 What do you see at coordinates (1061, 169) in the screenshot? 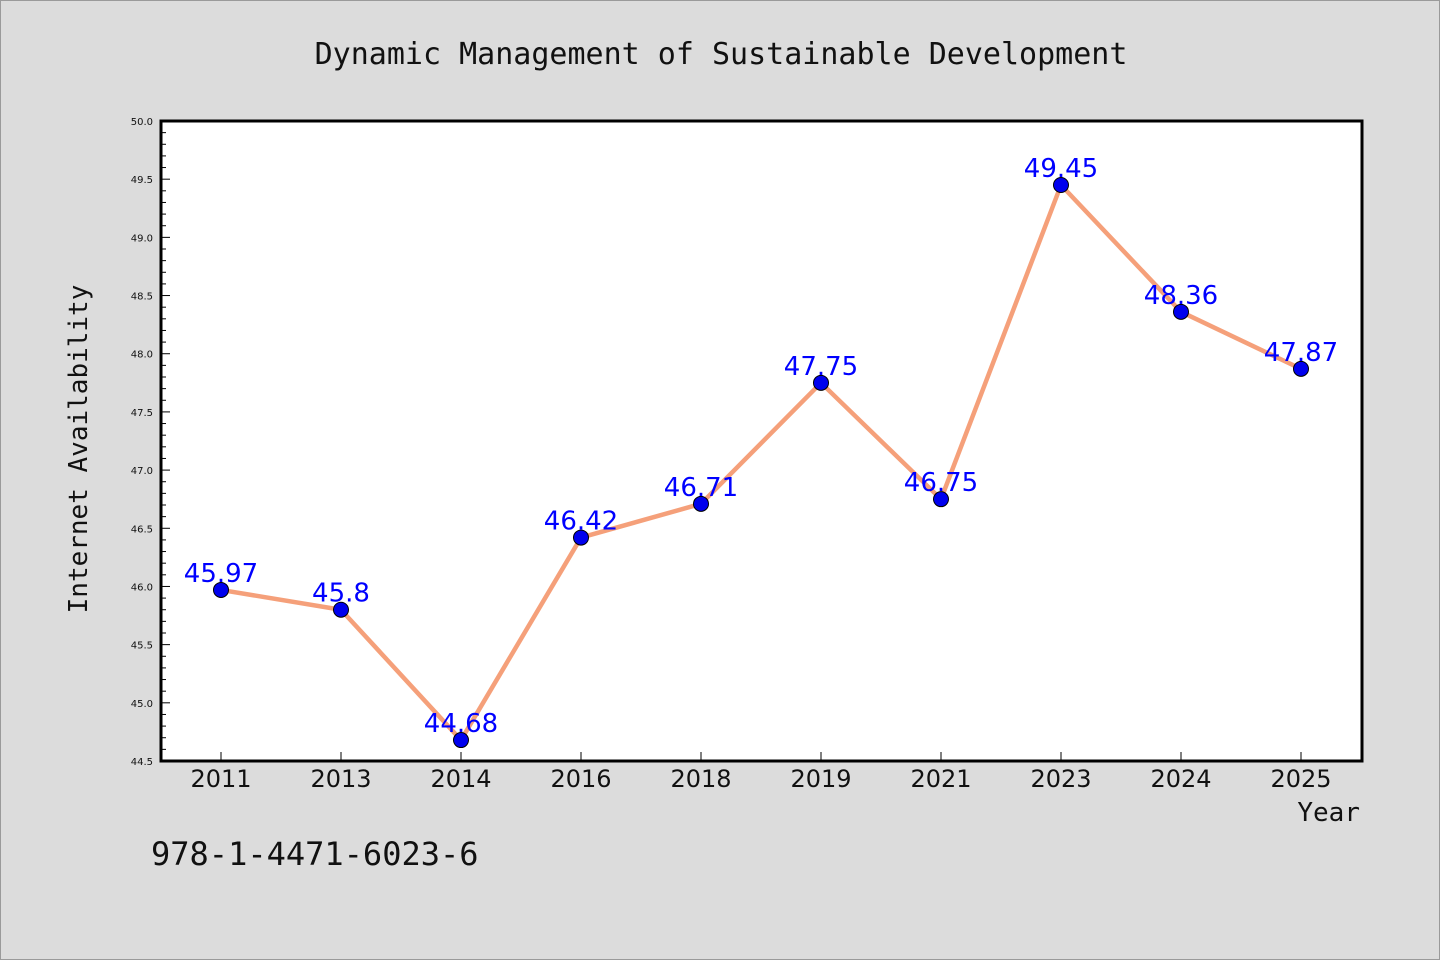
I see `data-label: 49.45` at bounding box center [1061, 169].